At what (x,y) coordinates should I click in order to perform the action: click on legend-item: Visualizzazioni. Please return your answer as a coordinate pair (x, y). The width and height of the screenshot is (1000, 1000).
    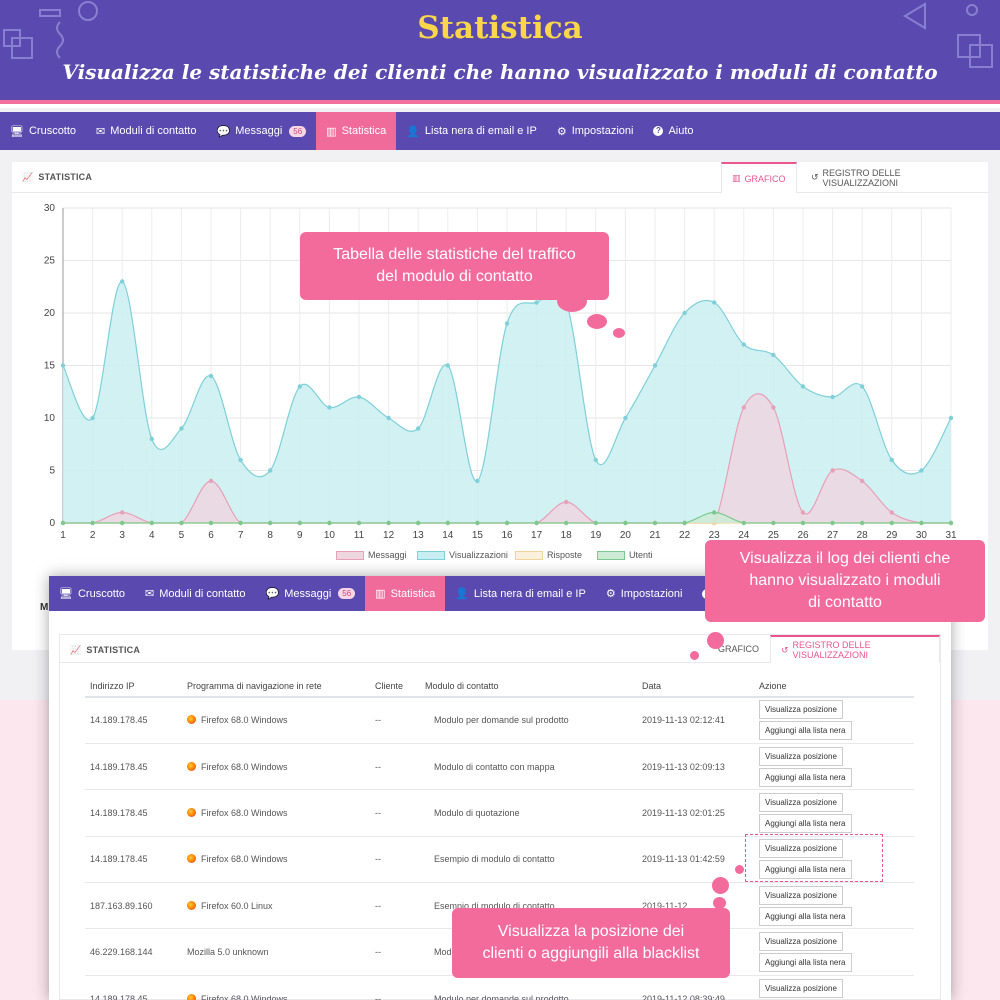
    Looking at the image, I should click on (462, 555).